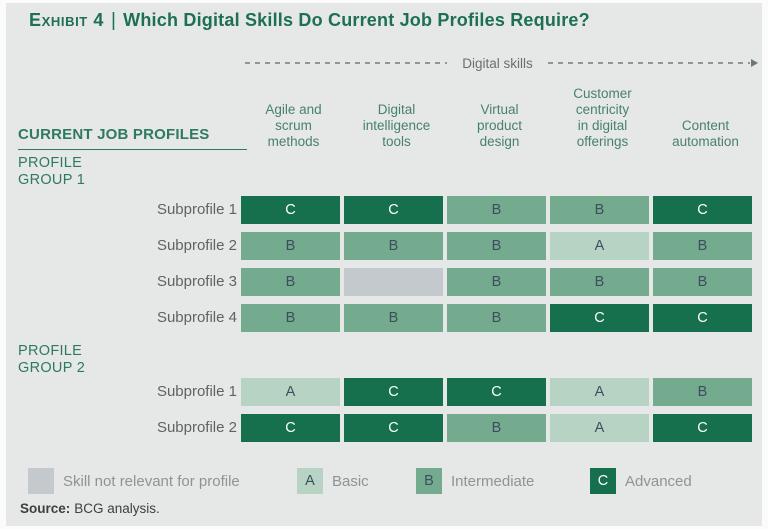 The height and width of the screenshot is (529, 768). I want to click on legend-label: Advanced, so click(658, 481).